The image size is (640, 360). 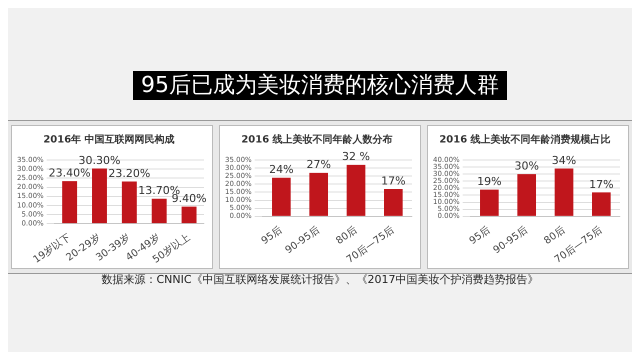 What do you see at coordinates (318, 165) in the screenshot?
I see `data-label: 27%` at bounding box center [318, 165].